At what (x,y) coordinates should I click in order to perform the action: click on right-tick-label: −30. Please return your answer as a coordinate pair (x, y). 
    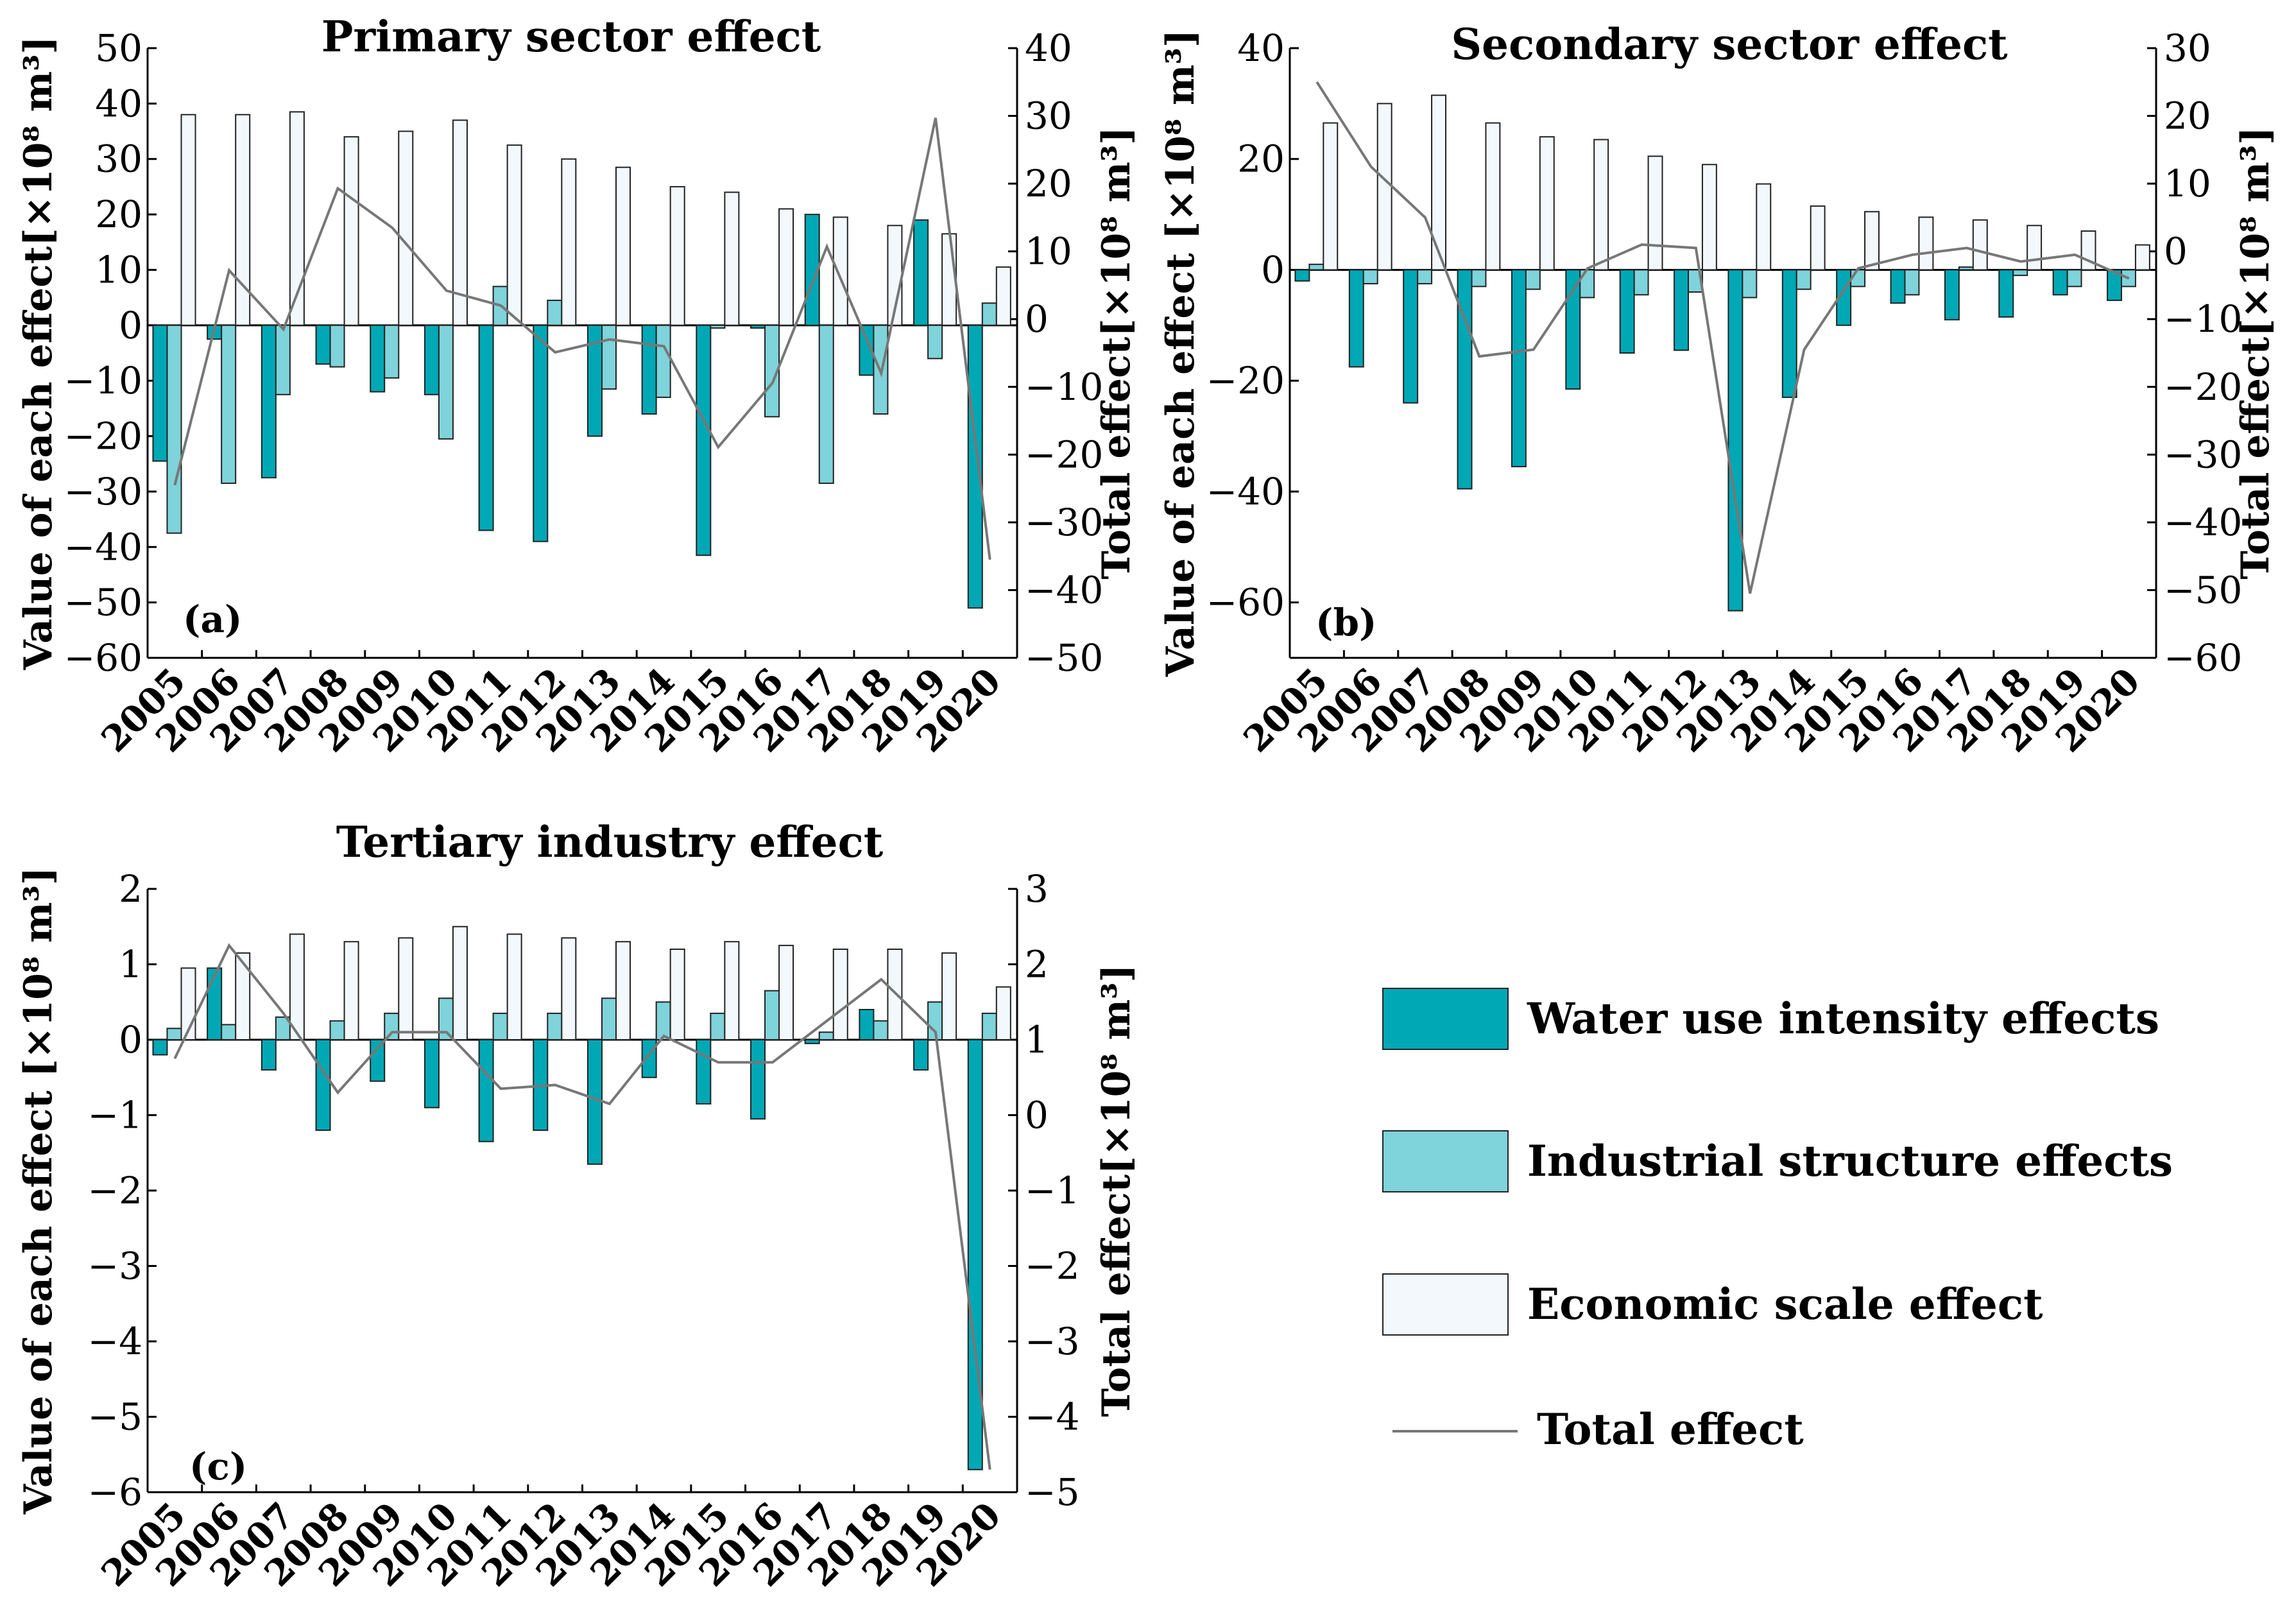
    Looking at the image, I should click on (1064, 522).